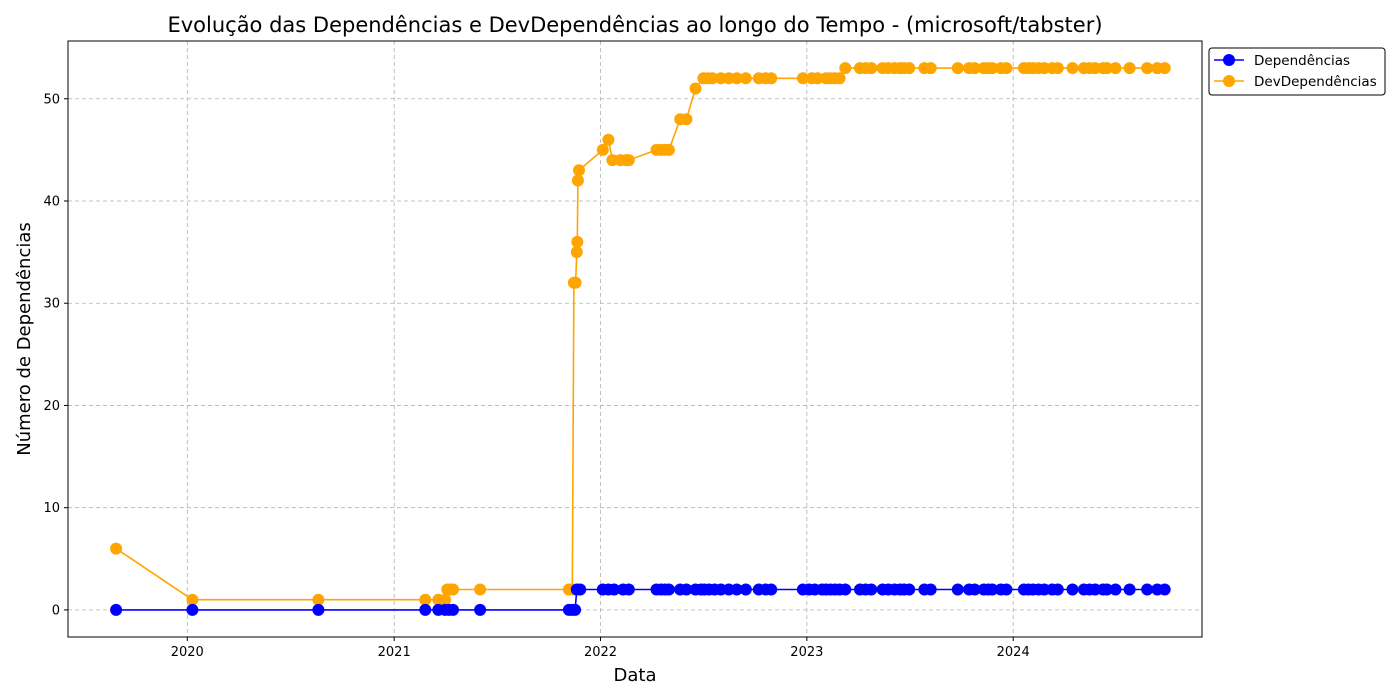 Image resolution: width=1400 pixels, height=700 pixels. What do you see at coordinates (1229, 81) in the screenshot?
I see `legend-marker-devdependencias` at bounding box center [1229, 81].